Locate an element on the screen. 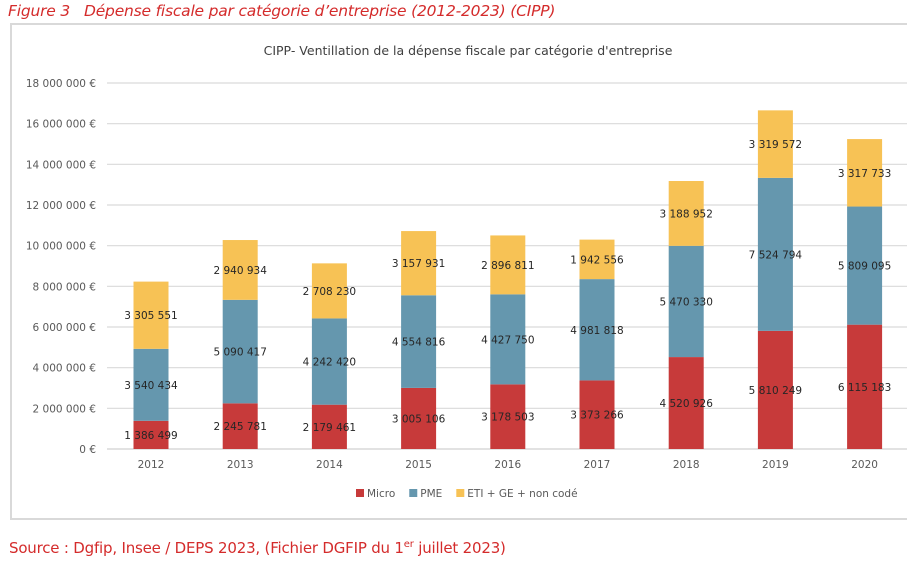 The width and height of the screenshot is (907, 570). data-label: 4 520 926 is located at coordinates (686, 404).